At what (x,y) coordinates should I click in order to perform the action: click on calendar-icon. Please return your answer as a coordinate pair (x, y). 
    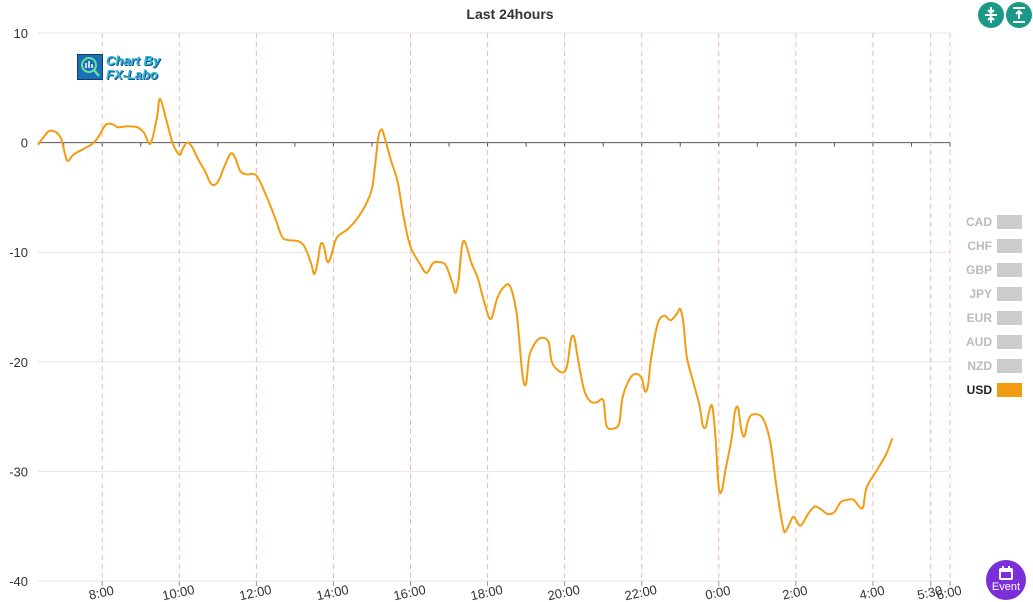
    Looking at the image, I should click on (1006, 573).